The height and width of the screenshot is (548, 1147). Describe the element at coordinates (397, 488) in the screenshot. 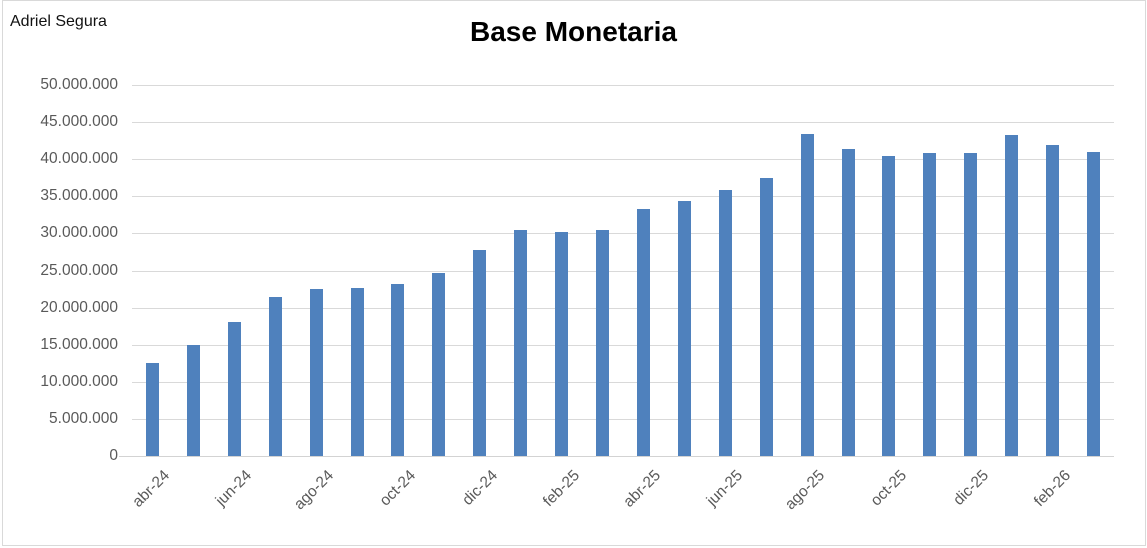

I see `x-tick-label: oct-24` at that location.